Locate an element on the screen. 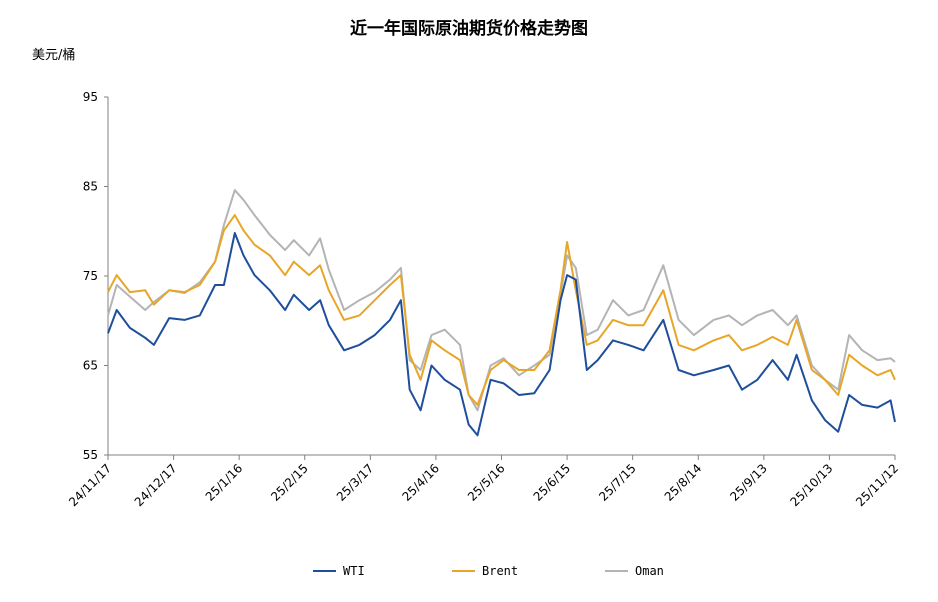 Image resolution: width=938 pixels, height=602 pixels. legend-label-brent: Brent is located at coordinates (500, 571).